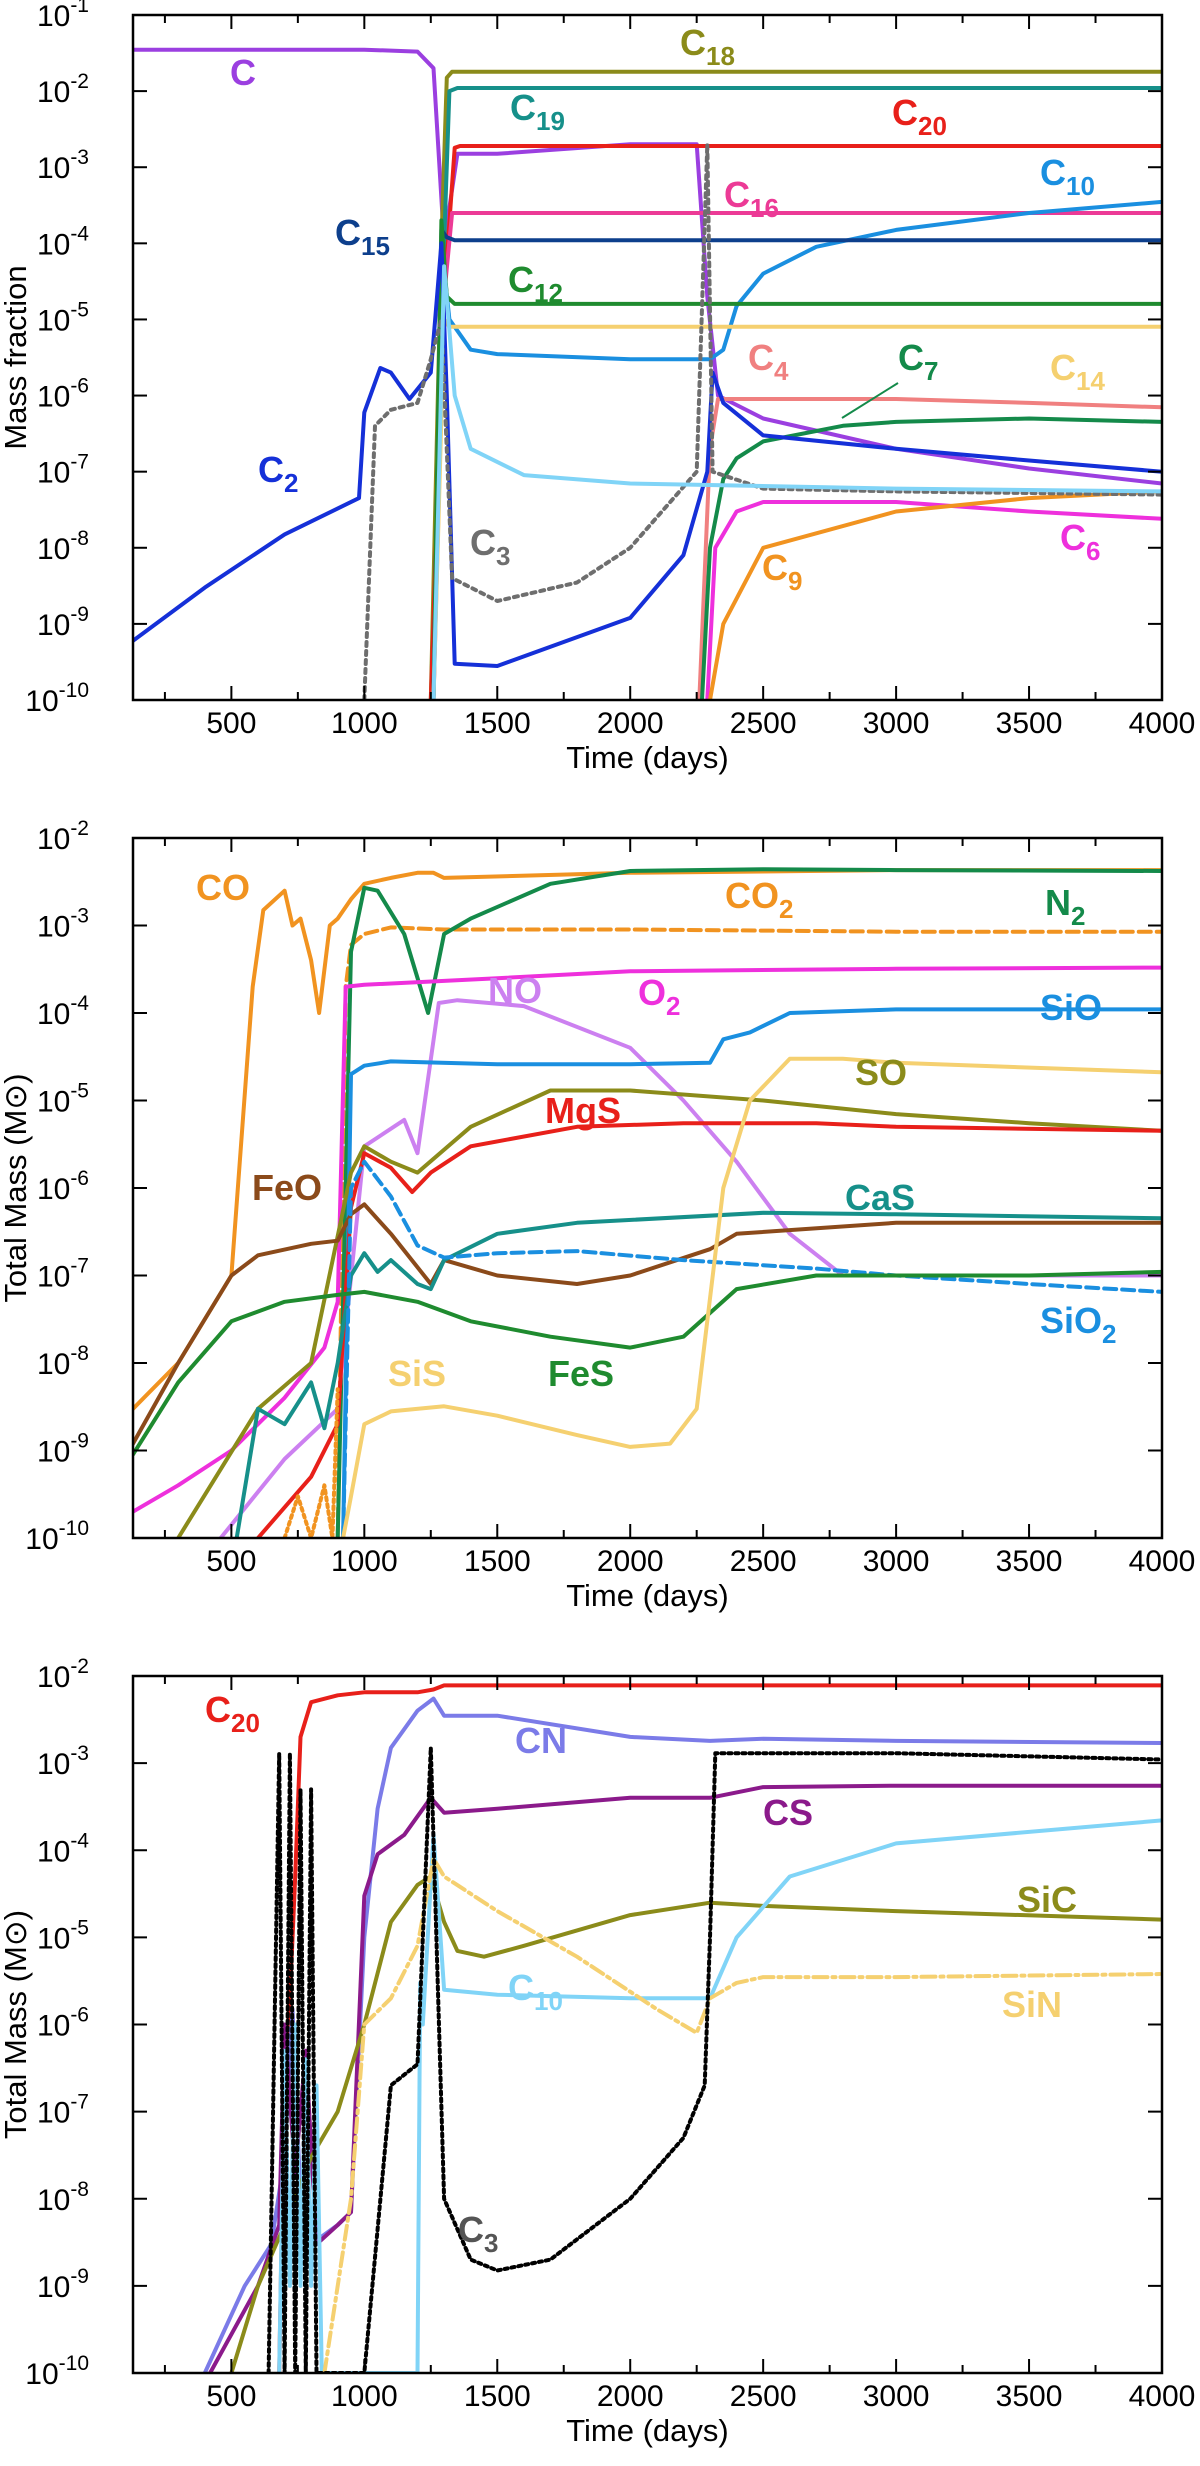 The image size is (1200, 2466). I want to click on label-leader-line, so click(870, 400).